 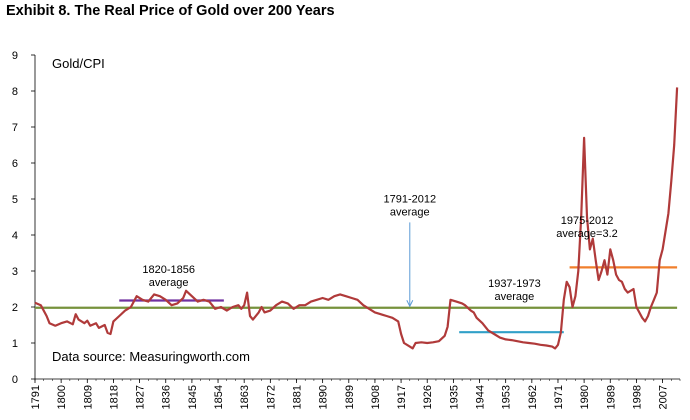 I want to click on x-tick-label: 1989, so click(x=611, y=397).